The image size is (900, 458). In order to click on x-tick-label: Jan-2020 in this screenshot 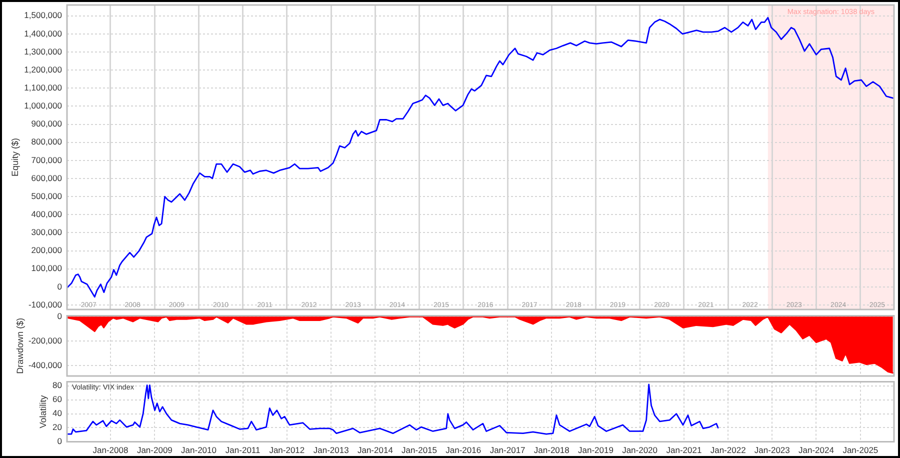, I will do `click(640, 450)`.